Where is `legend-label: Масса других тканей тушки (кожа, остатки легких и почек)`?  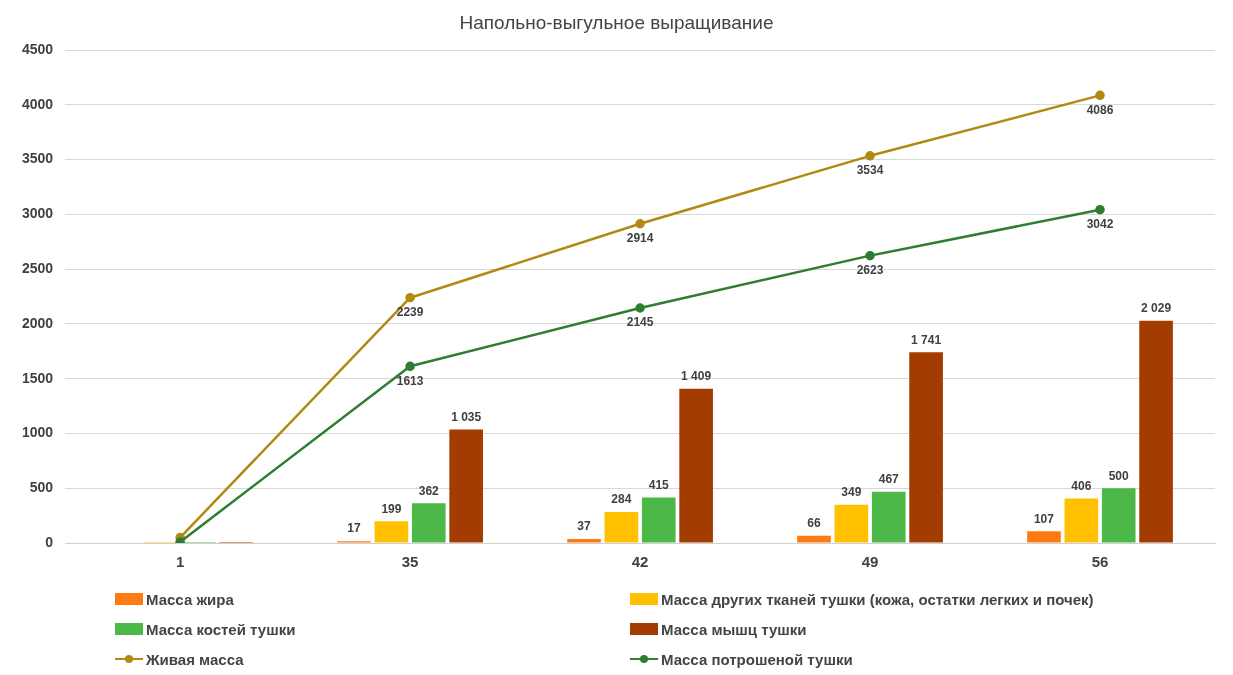
legend-label: Масса других тканей тушки (кожа, остатки легких и почек) is located at coordinates (877, 599).